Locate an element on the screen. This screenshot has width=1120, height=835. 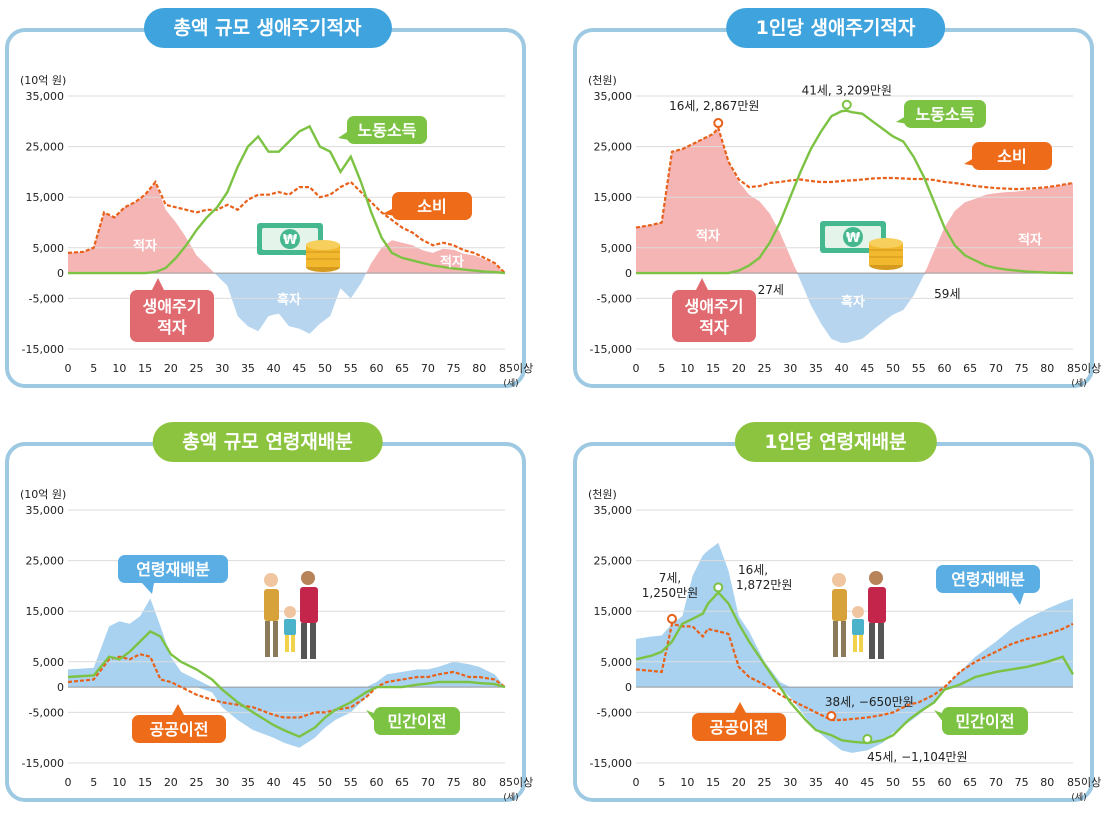
peak-consumption-marker is located at coordinates (718, 123).